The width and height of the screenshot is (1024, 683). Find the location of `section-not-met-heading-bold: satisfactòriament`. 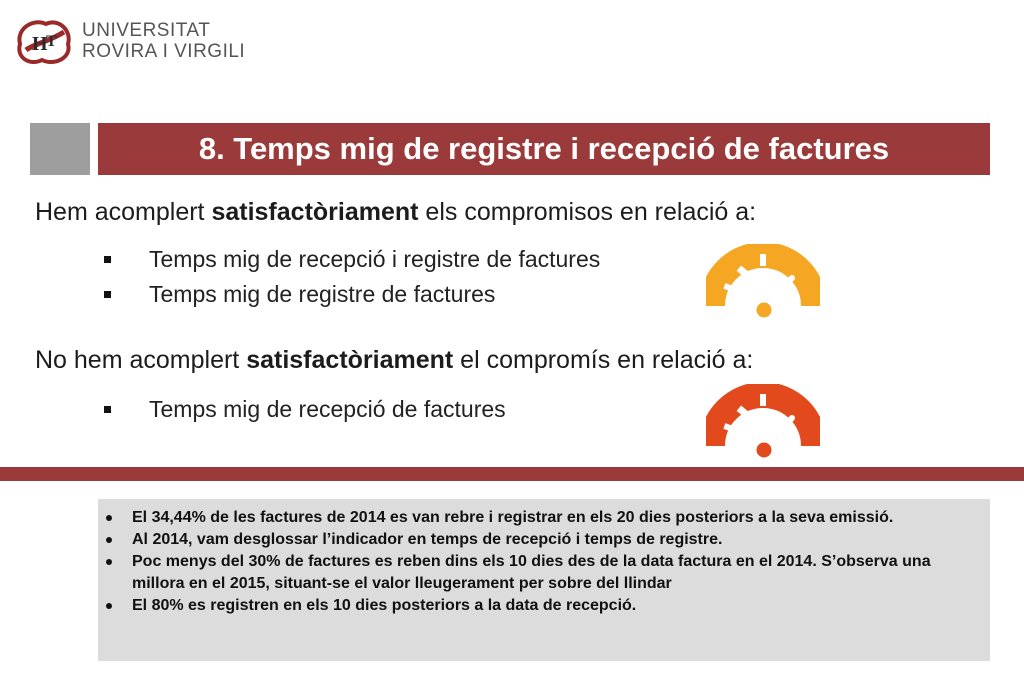

section-not-met-heading-bold: satisfactòriament is located at coordinates (350, 360).